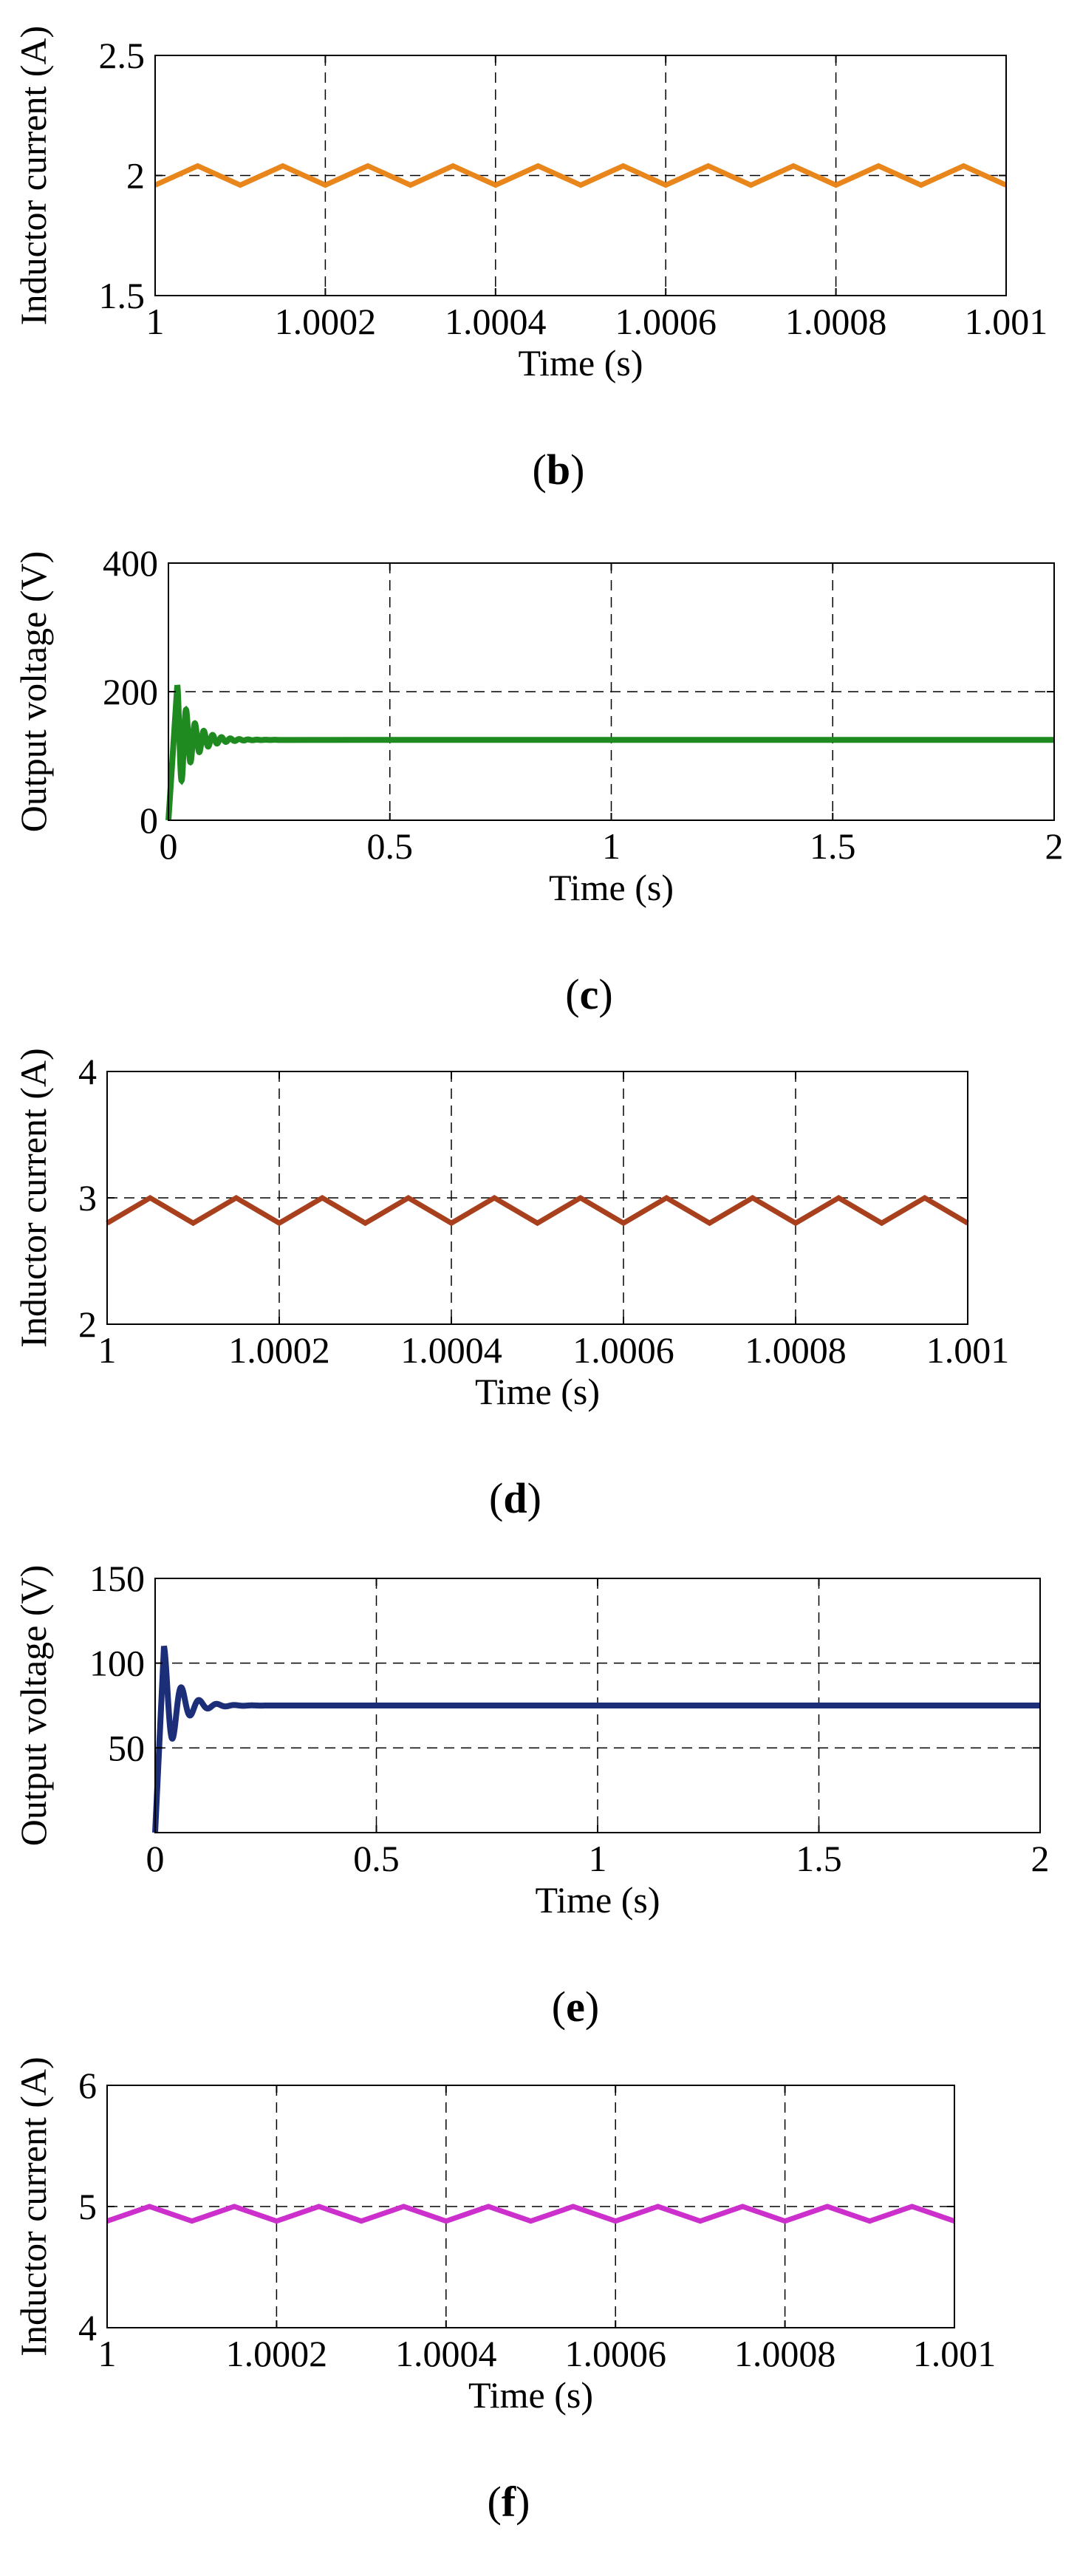 This screenshot has height=2576, width=1080. Describe the element at coordinates (537, 1210) in the screenshot. I see `series-line-d` at that location.